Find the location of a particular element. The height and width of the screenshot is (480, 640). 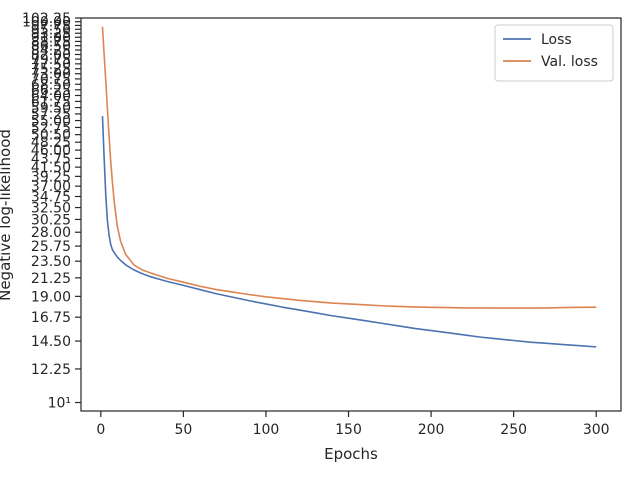

y-tick-label: 14.50 is located at coordinates (51, 342).